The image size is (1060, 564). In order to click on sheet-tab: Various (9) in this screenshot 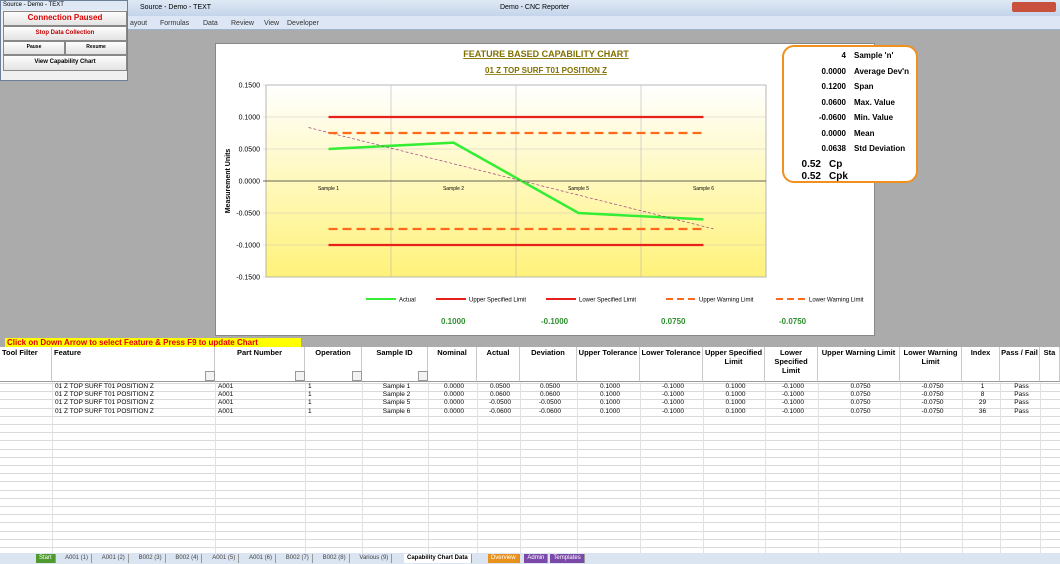, I will do `click(374, 558)`.